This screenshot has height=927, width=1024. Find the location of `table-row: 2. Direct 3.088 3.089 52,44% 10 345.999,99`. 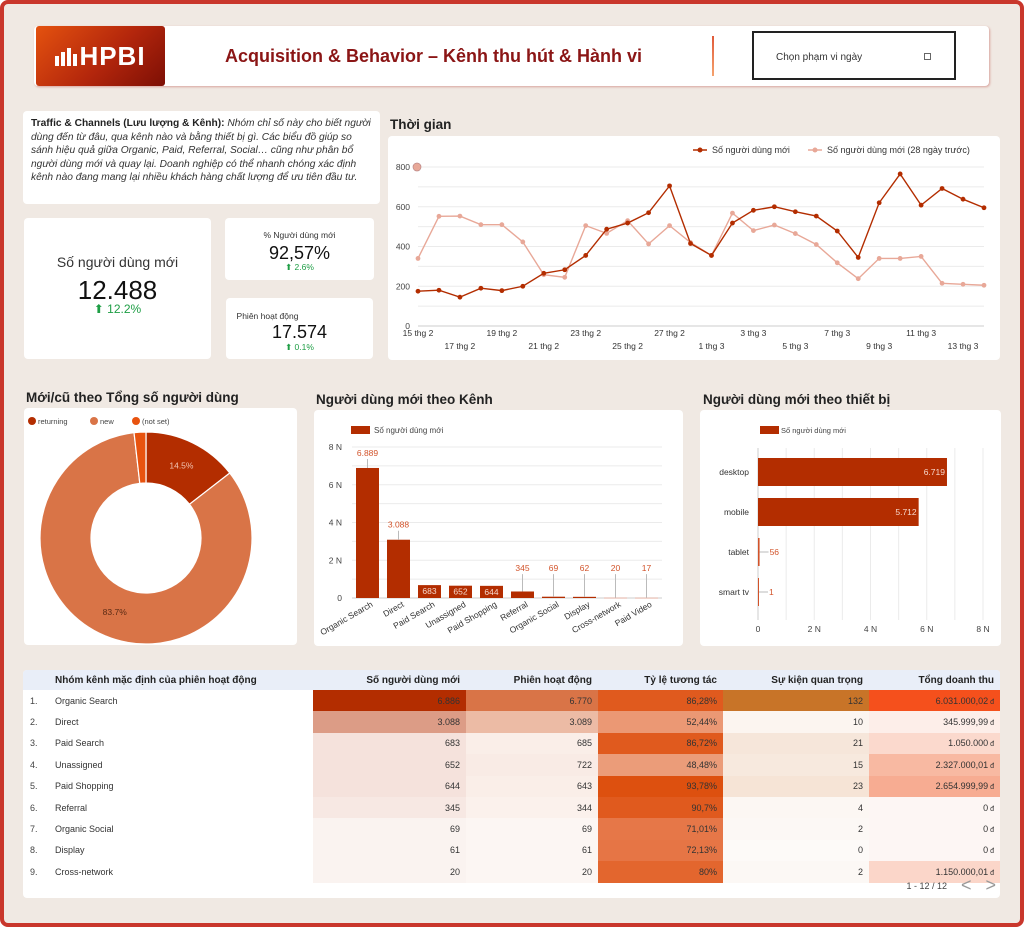

table-row: 2. Direct 3.088 3.089 52,44% 10 345.999,99 is located at coordinates (511, 722).